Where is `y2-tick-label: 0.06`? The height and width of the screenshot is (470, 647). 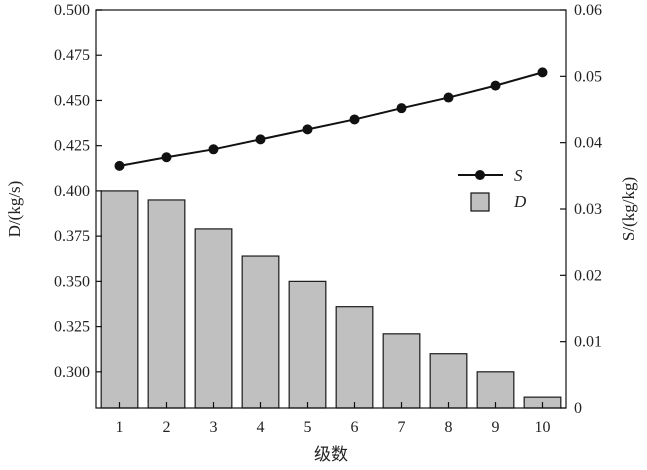 y2-tick-label: 0.06 is located at coordinates (588, 10).